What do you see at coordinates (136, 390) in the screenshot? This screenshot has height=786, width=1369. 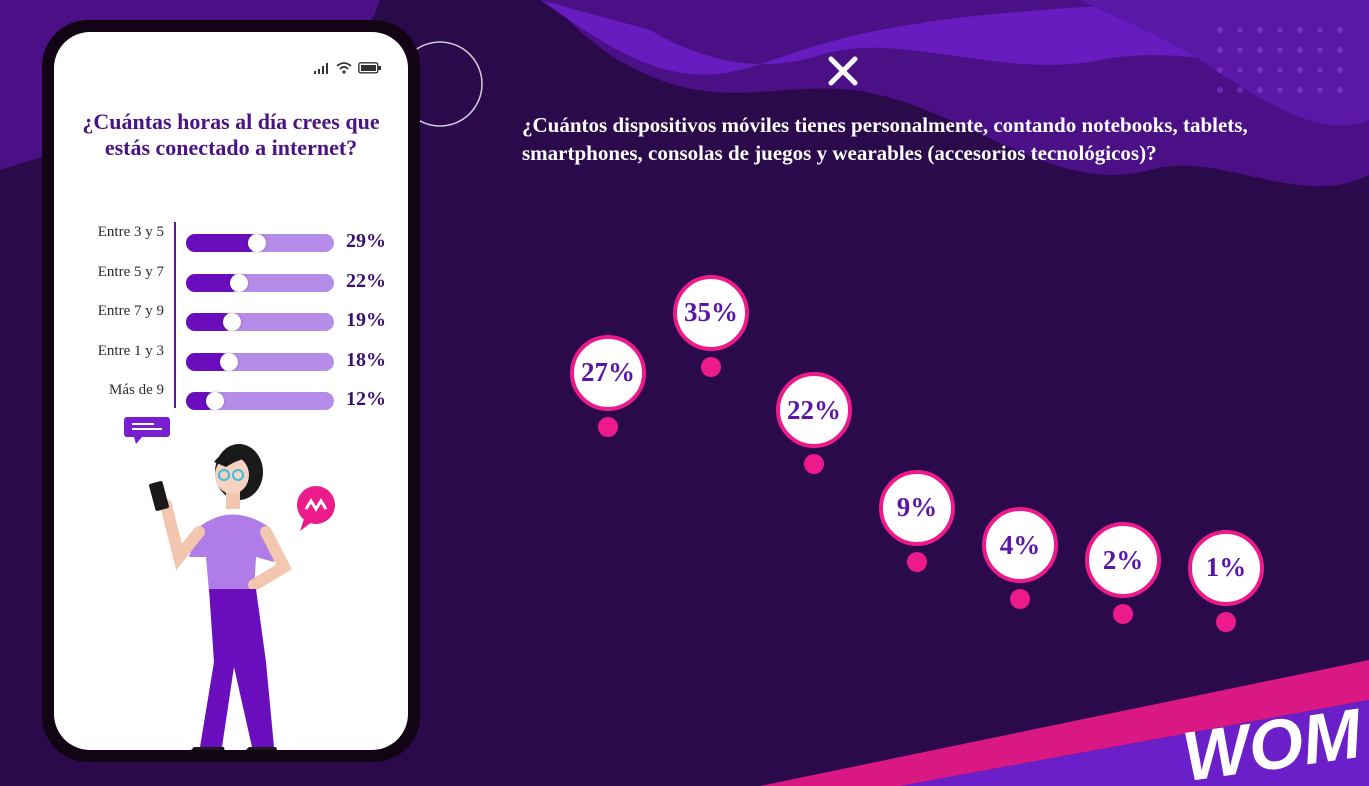 I see `bar-category-label: Más de 9` at bounding box center [136, 390].